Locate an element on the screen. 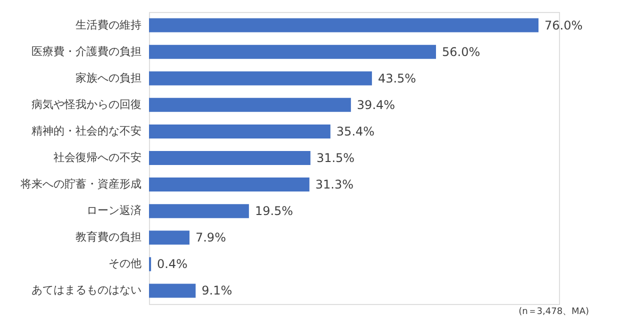 The height and width of the screenshot is (331, 642). text: (n＝3,478、MA) is located at coordinates (553, 312).